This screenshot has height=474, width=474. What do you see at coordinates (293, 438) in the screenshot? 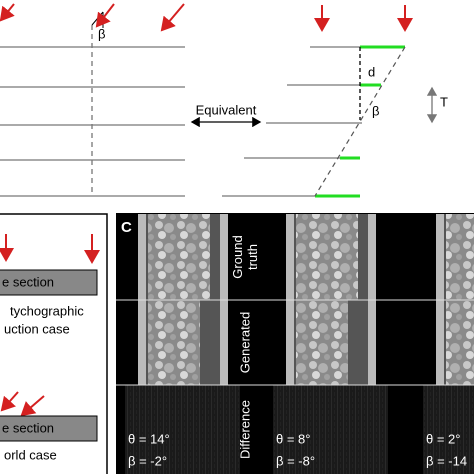
I see `theta-label: θ = 8°` at bounding box center [293, 438].